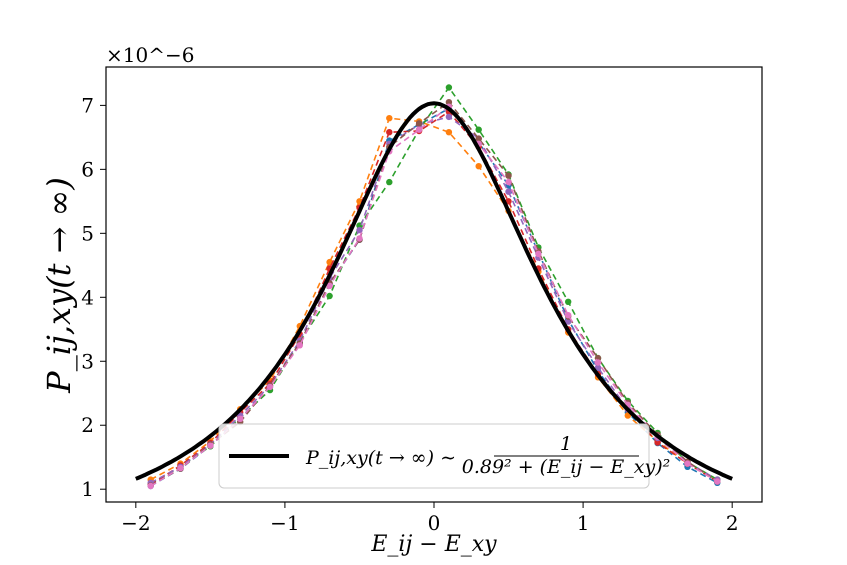 Image resolution: width=847 pixels, height=565 pixels. I want to click on y-tick-label: 4, so click(87, 297).